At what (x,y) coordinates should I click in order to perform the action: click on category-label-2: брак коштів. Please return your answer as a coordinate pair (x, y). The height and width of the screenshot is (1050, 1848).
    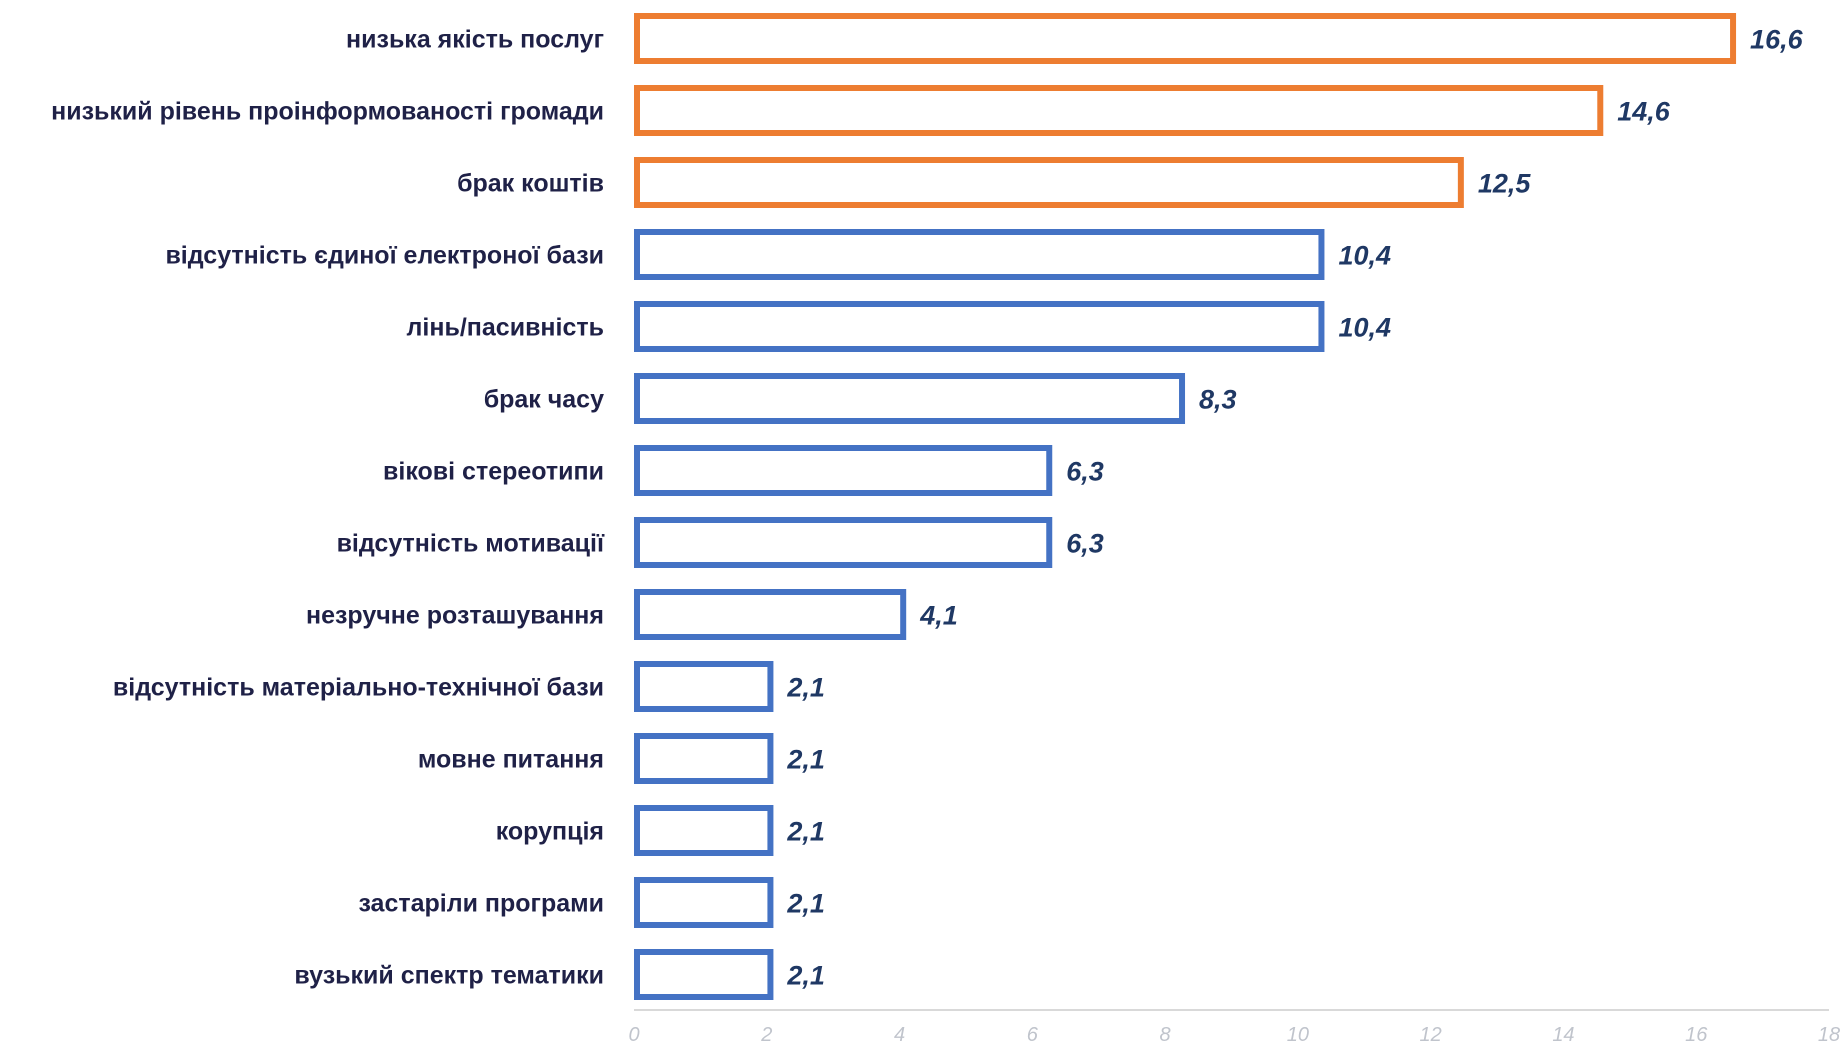
    Looking at the image, I should click on (530, 184).